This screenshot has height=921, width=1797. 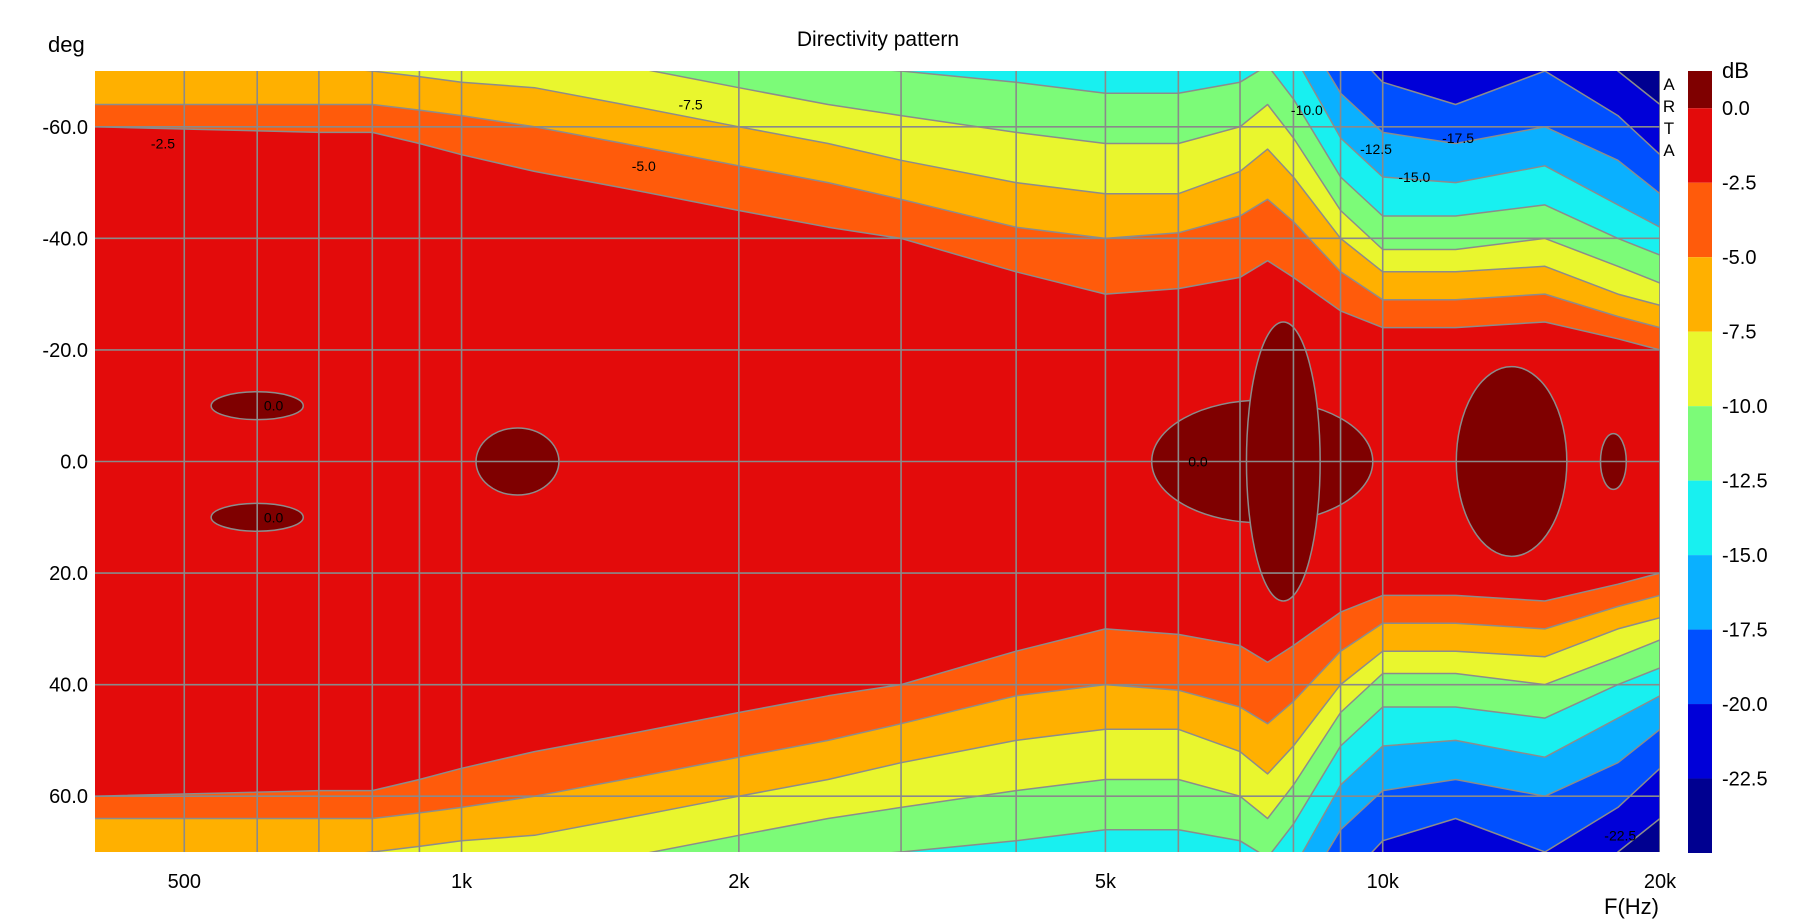 What do you see at coordinates (1739, 333) in the screenshot?
I see `colorbar-tick-label: -7.5` at bounding box center [1739, 333].